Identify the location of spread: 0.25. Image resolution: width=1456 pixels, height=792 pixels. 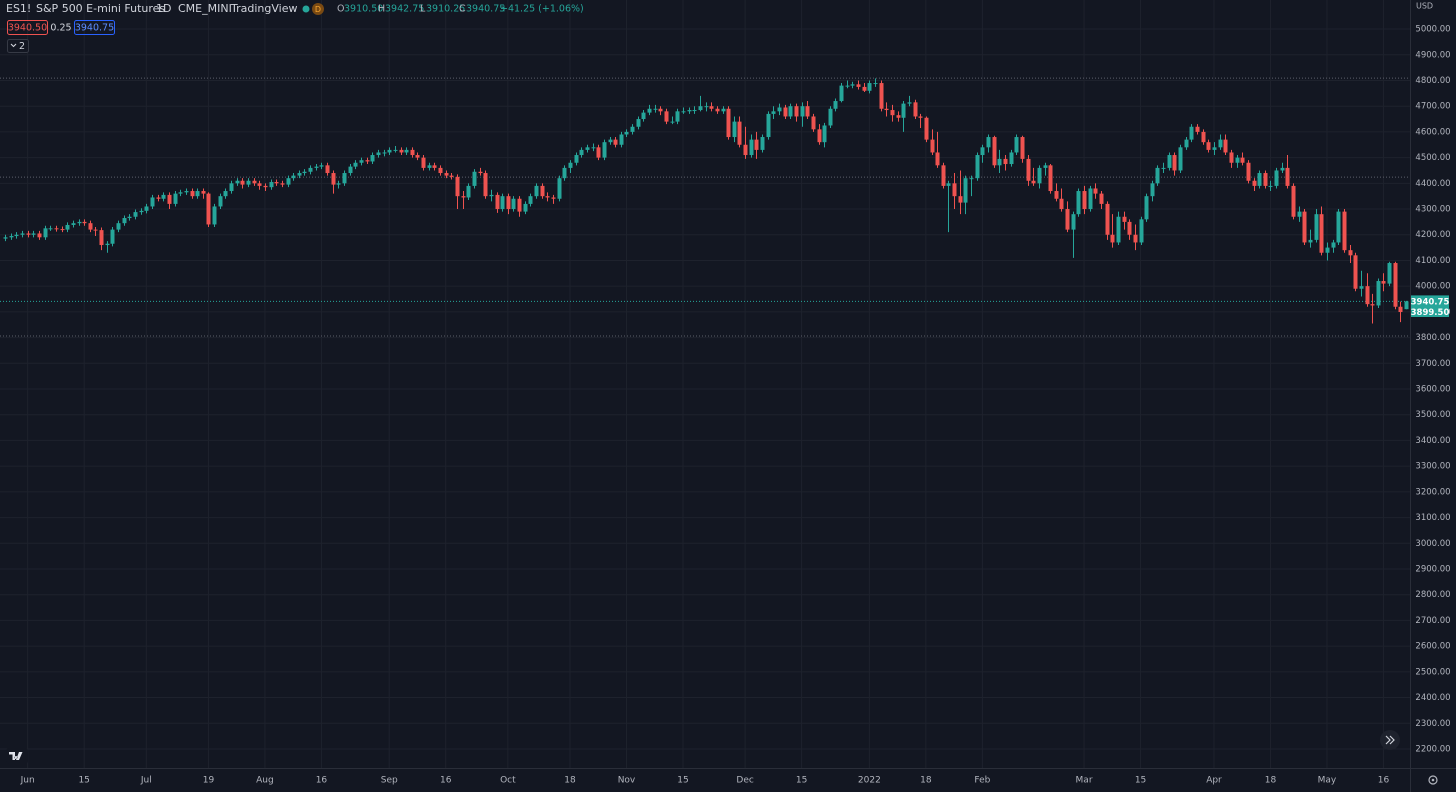
(60, 28).